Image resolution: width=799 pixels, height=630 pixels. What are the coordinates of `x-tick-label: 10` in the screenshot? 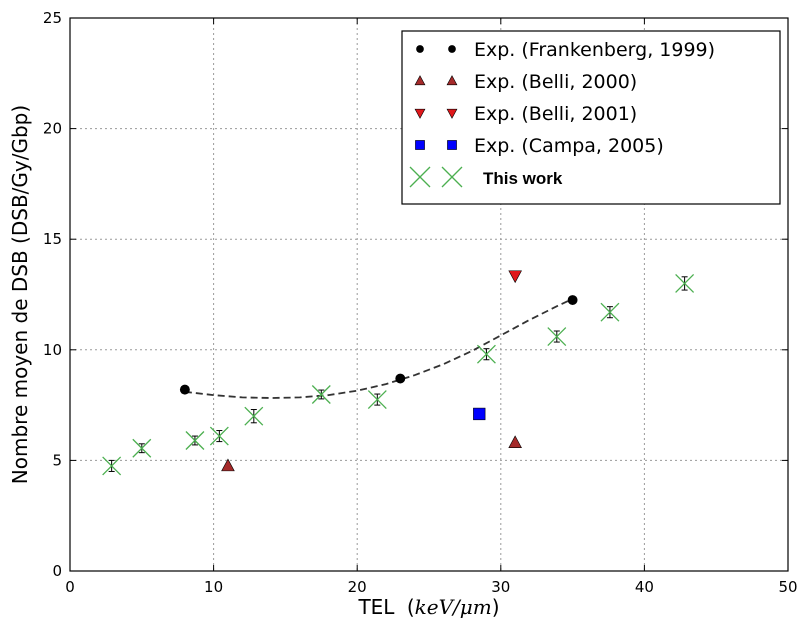 It's located at (213, 587).